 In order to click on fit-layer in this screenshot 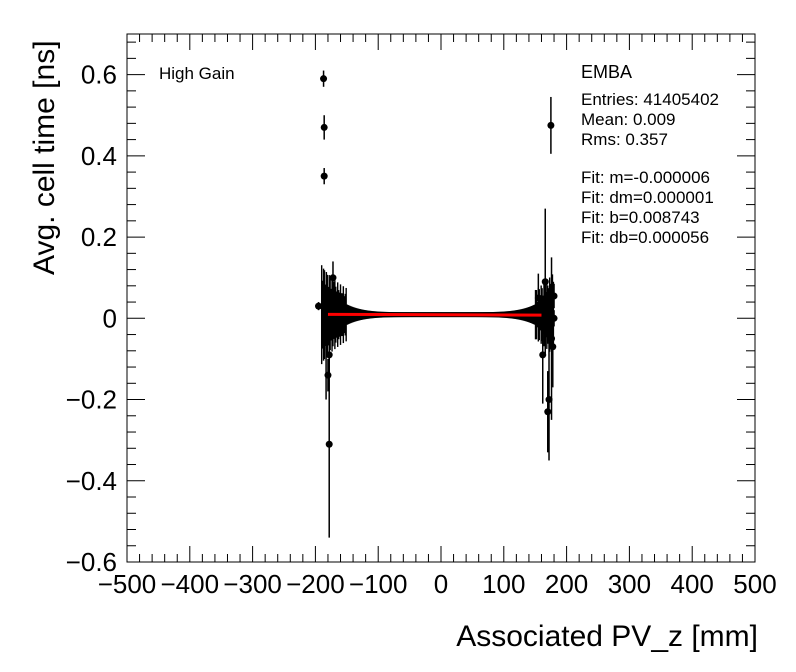, I will do `click(434, 314)`.